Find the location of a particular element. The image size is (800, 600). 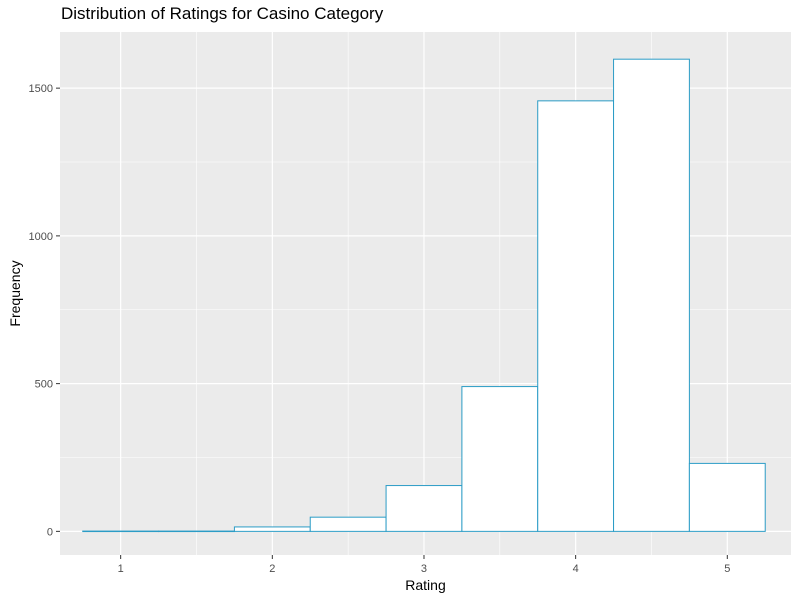

x-tick-label: 2 is located at coordinates (272, 569).